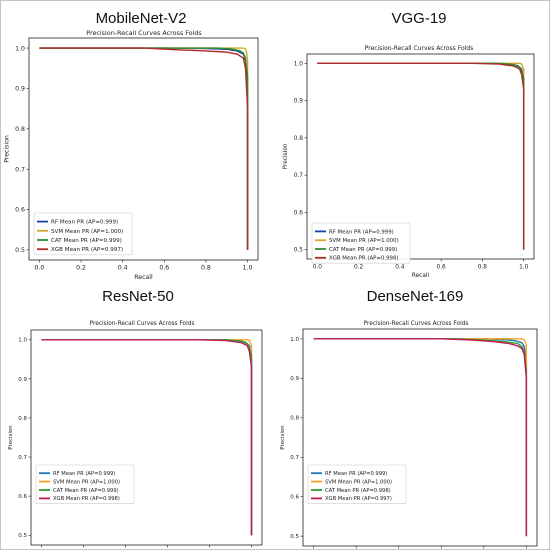 The width and height of the screenshot is (550, 550). Describe the element at coordinates (138, 296) in the screenshot. I see `panel-model-name: ResNet-50` at that location.